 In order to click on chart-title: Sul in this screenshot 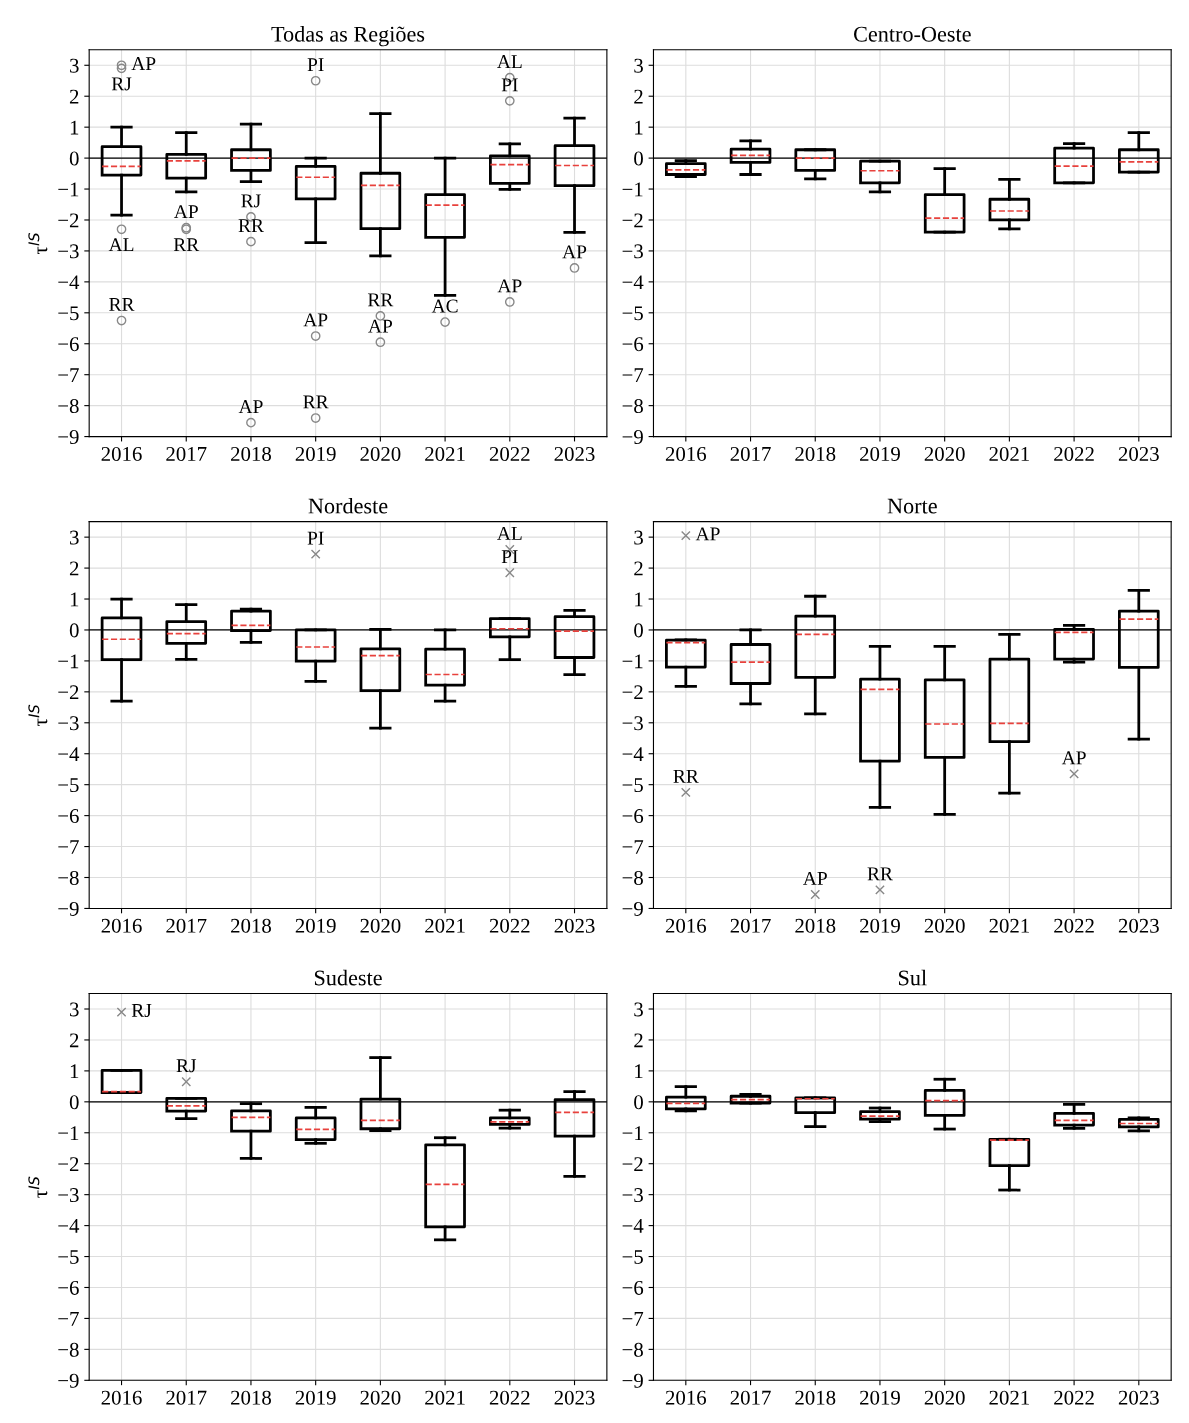, I will do `click(912, 977)`.